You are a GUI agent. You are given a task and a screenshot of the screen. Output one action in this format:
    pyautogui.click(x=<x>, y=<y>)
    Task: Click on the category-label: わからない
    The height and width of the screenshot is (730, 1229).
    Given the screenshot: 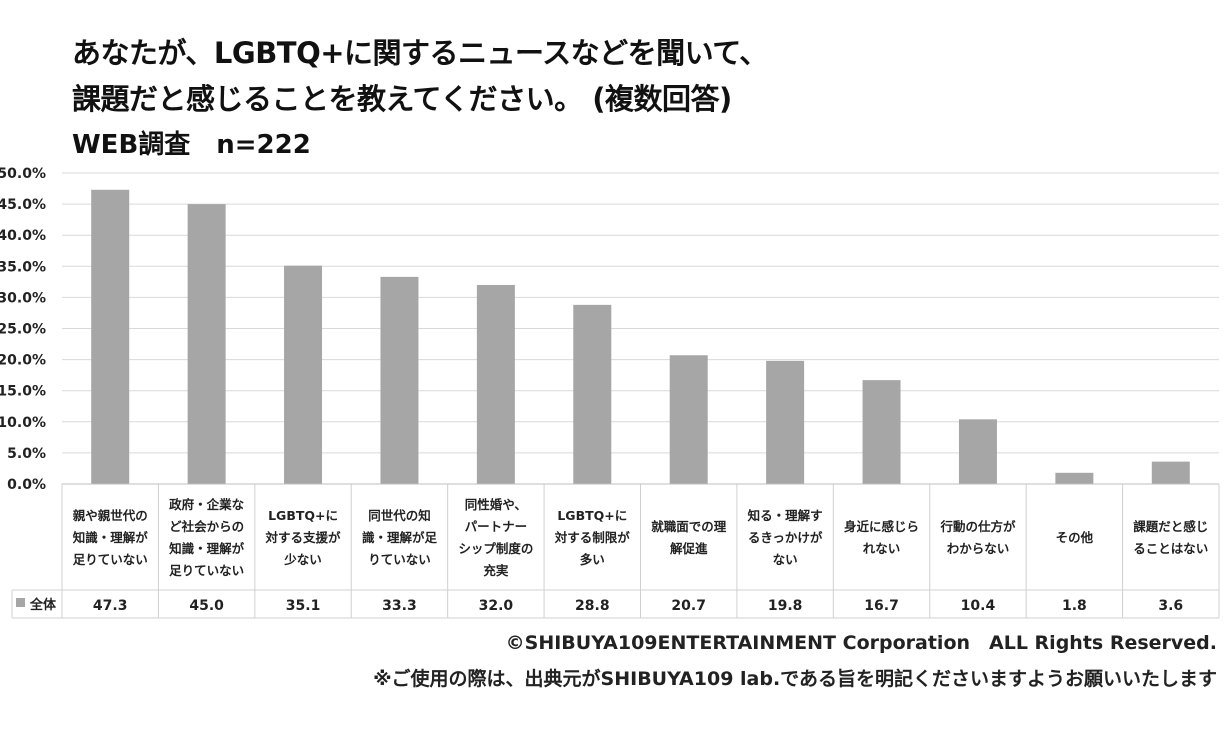 What is the action you would take?
    pyautogui.click(x=978, y=548)
    